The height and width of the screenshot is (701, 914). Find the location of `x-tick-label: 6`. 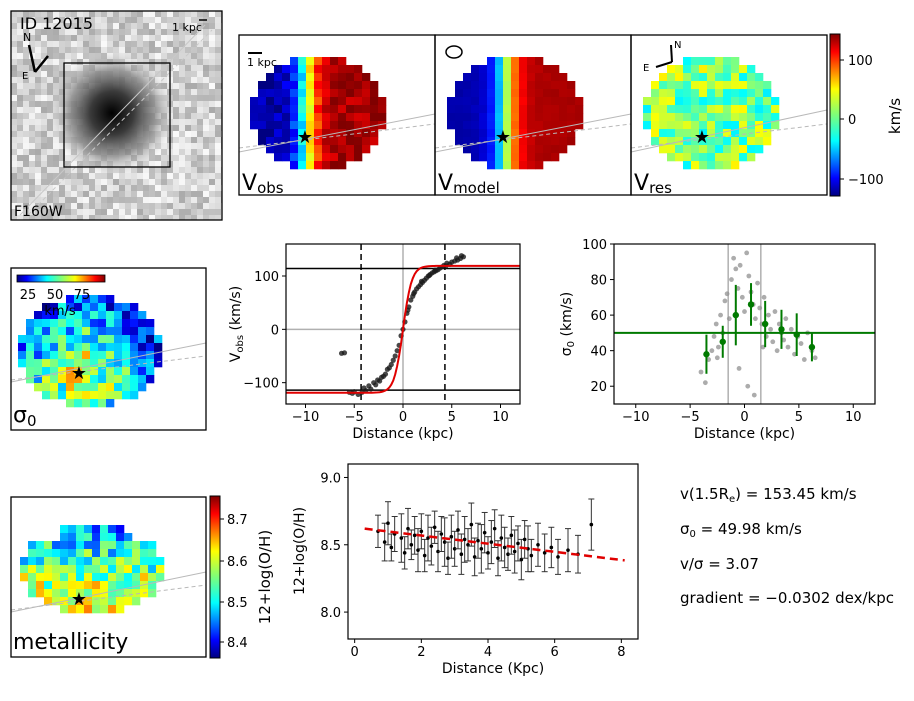

x-tick-label: 6 is located at coordinates (555, 652).